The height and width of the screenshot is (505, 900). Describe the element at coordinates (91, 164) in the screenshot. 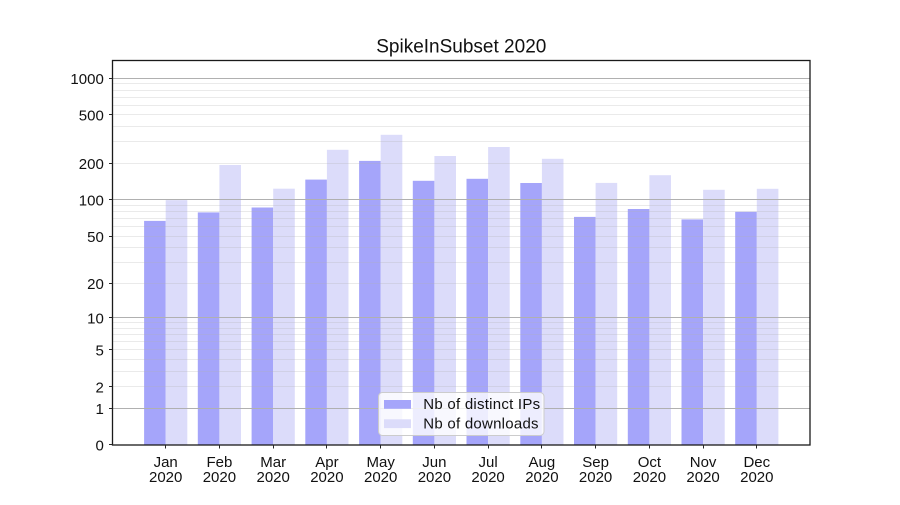

I see `svg-text: 200` at that location.